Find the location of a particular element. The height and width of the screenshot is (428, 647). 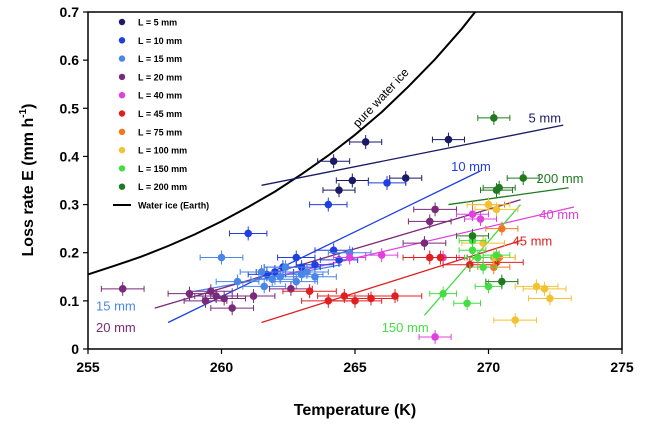

legend-label: L = 45 mm is located at coordinates (160, 114).